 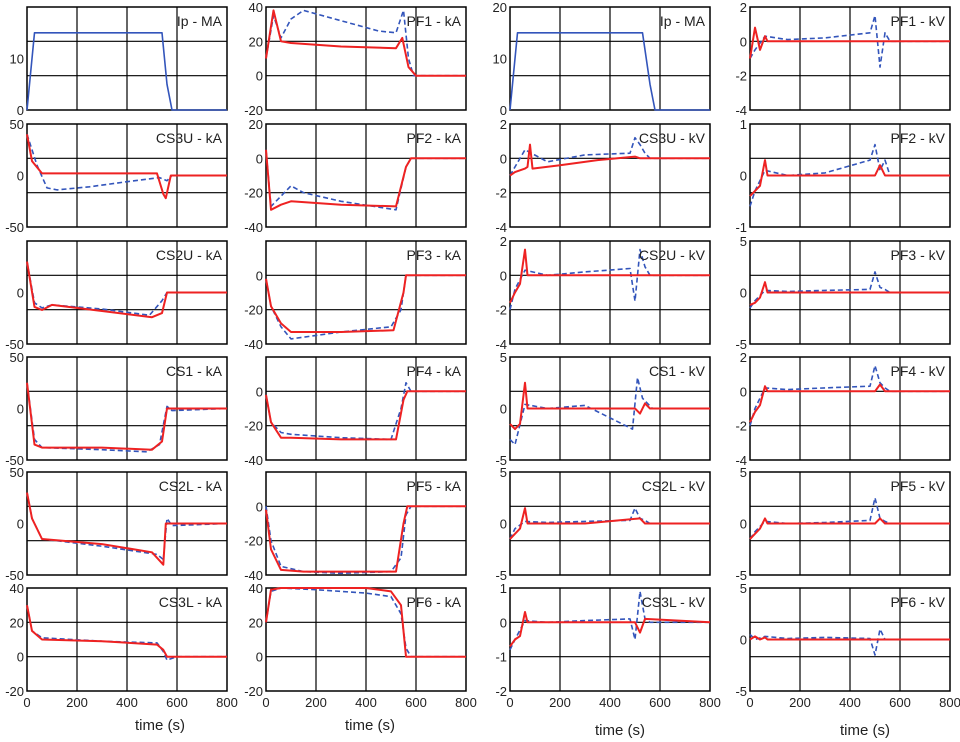 What do you see at coordinates (674, 602) in the screenshot?
I see `panel-label: CS3L - kV` at bounding box center [674, 602].